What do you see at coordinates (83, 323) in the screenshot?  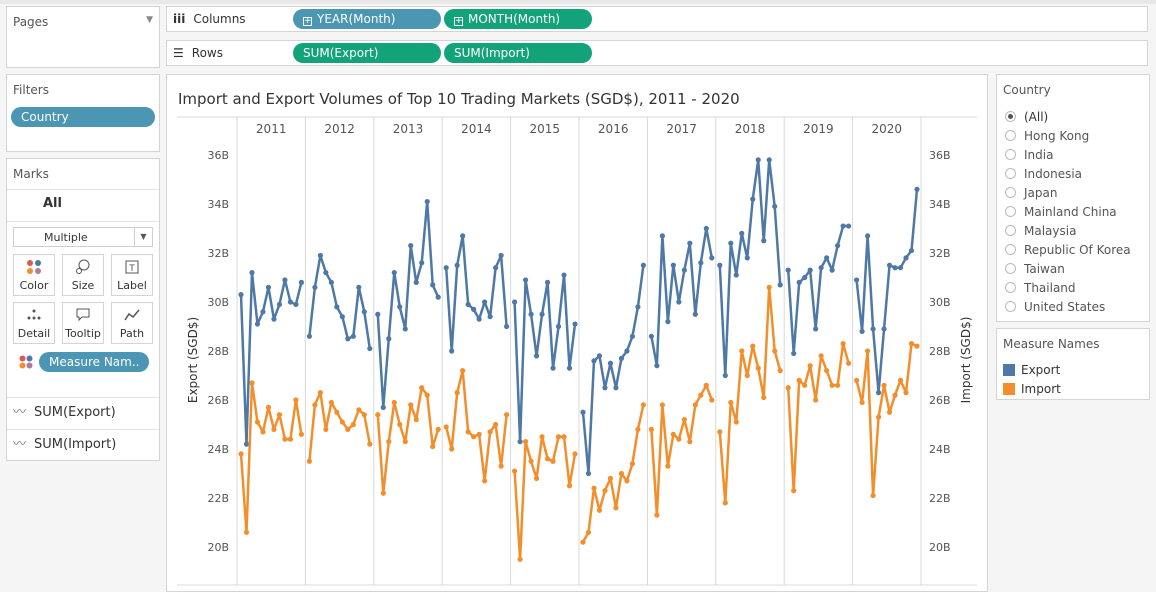 I see `tooltip-button: Tooltip` at bounding box center [83, 323].